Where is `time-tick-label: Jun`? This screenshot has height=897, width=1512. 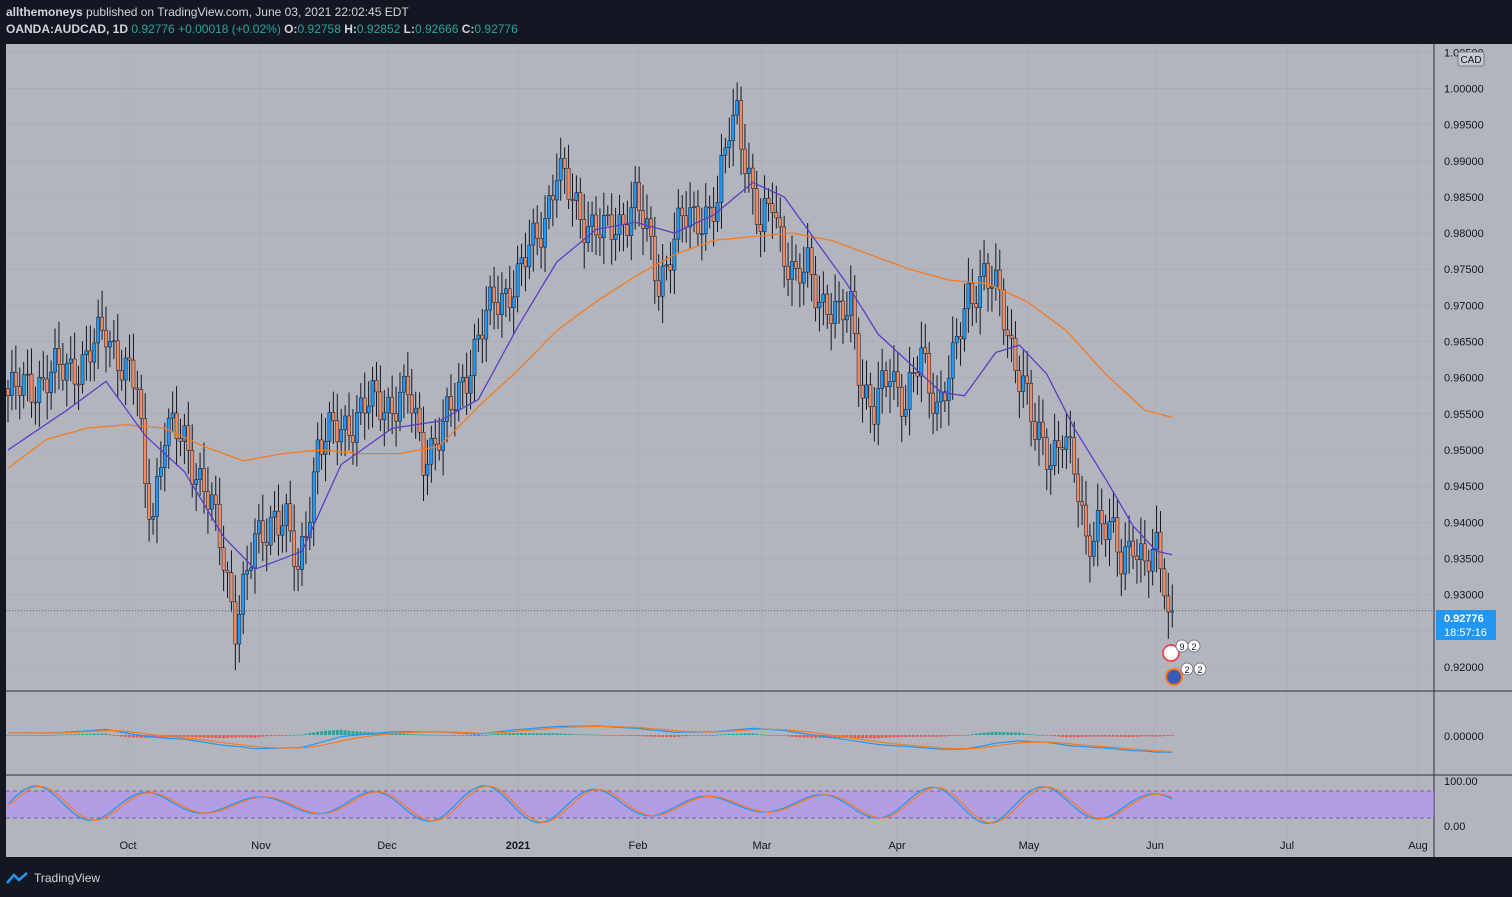 time-tick-label: Jun is located at coordinates (1155, 846).